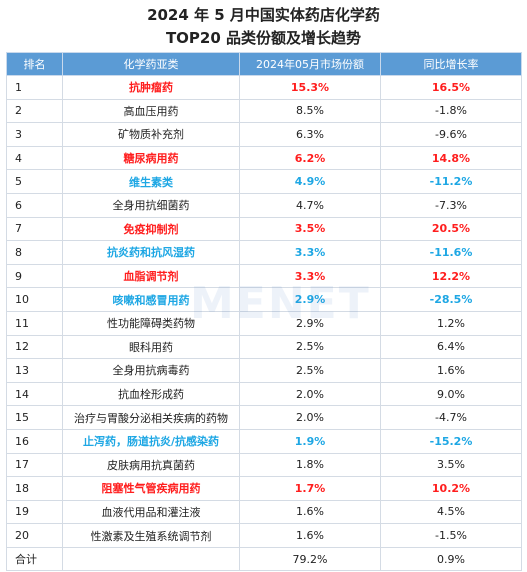  What do you see at coordinates (151, 205) in the screenshot?
I see `category-cell: 全身用抗细菌药` at bounding box center [151, 205].